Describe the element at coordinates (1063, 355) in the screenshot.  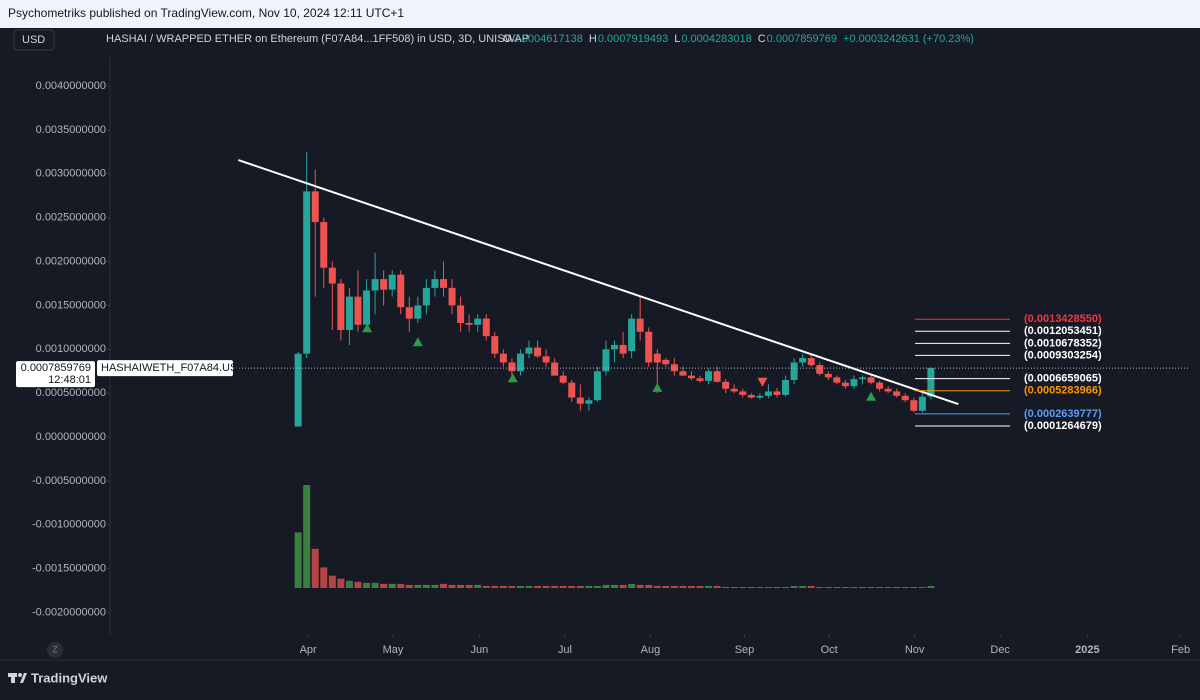
I see `level-label: (0.0009303254)` at that location.